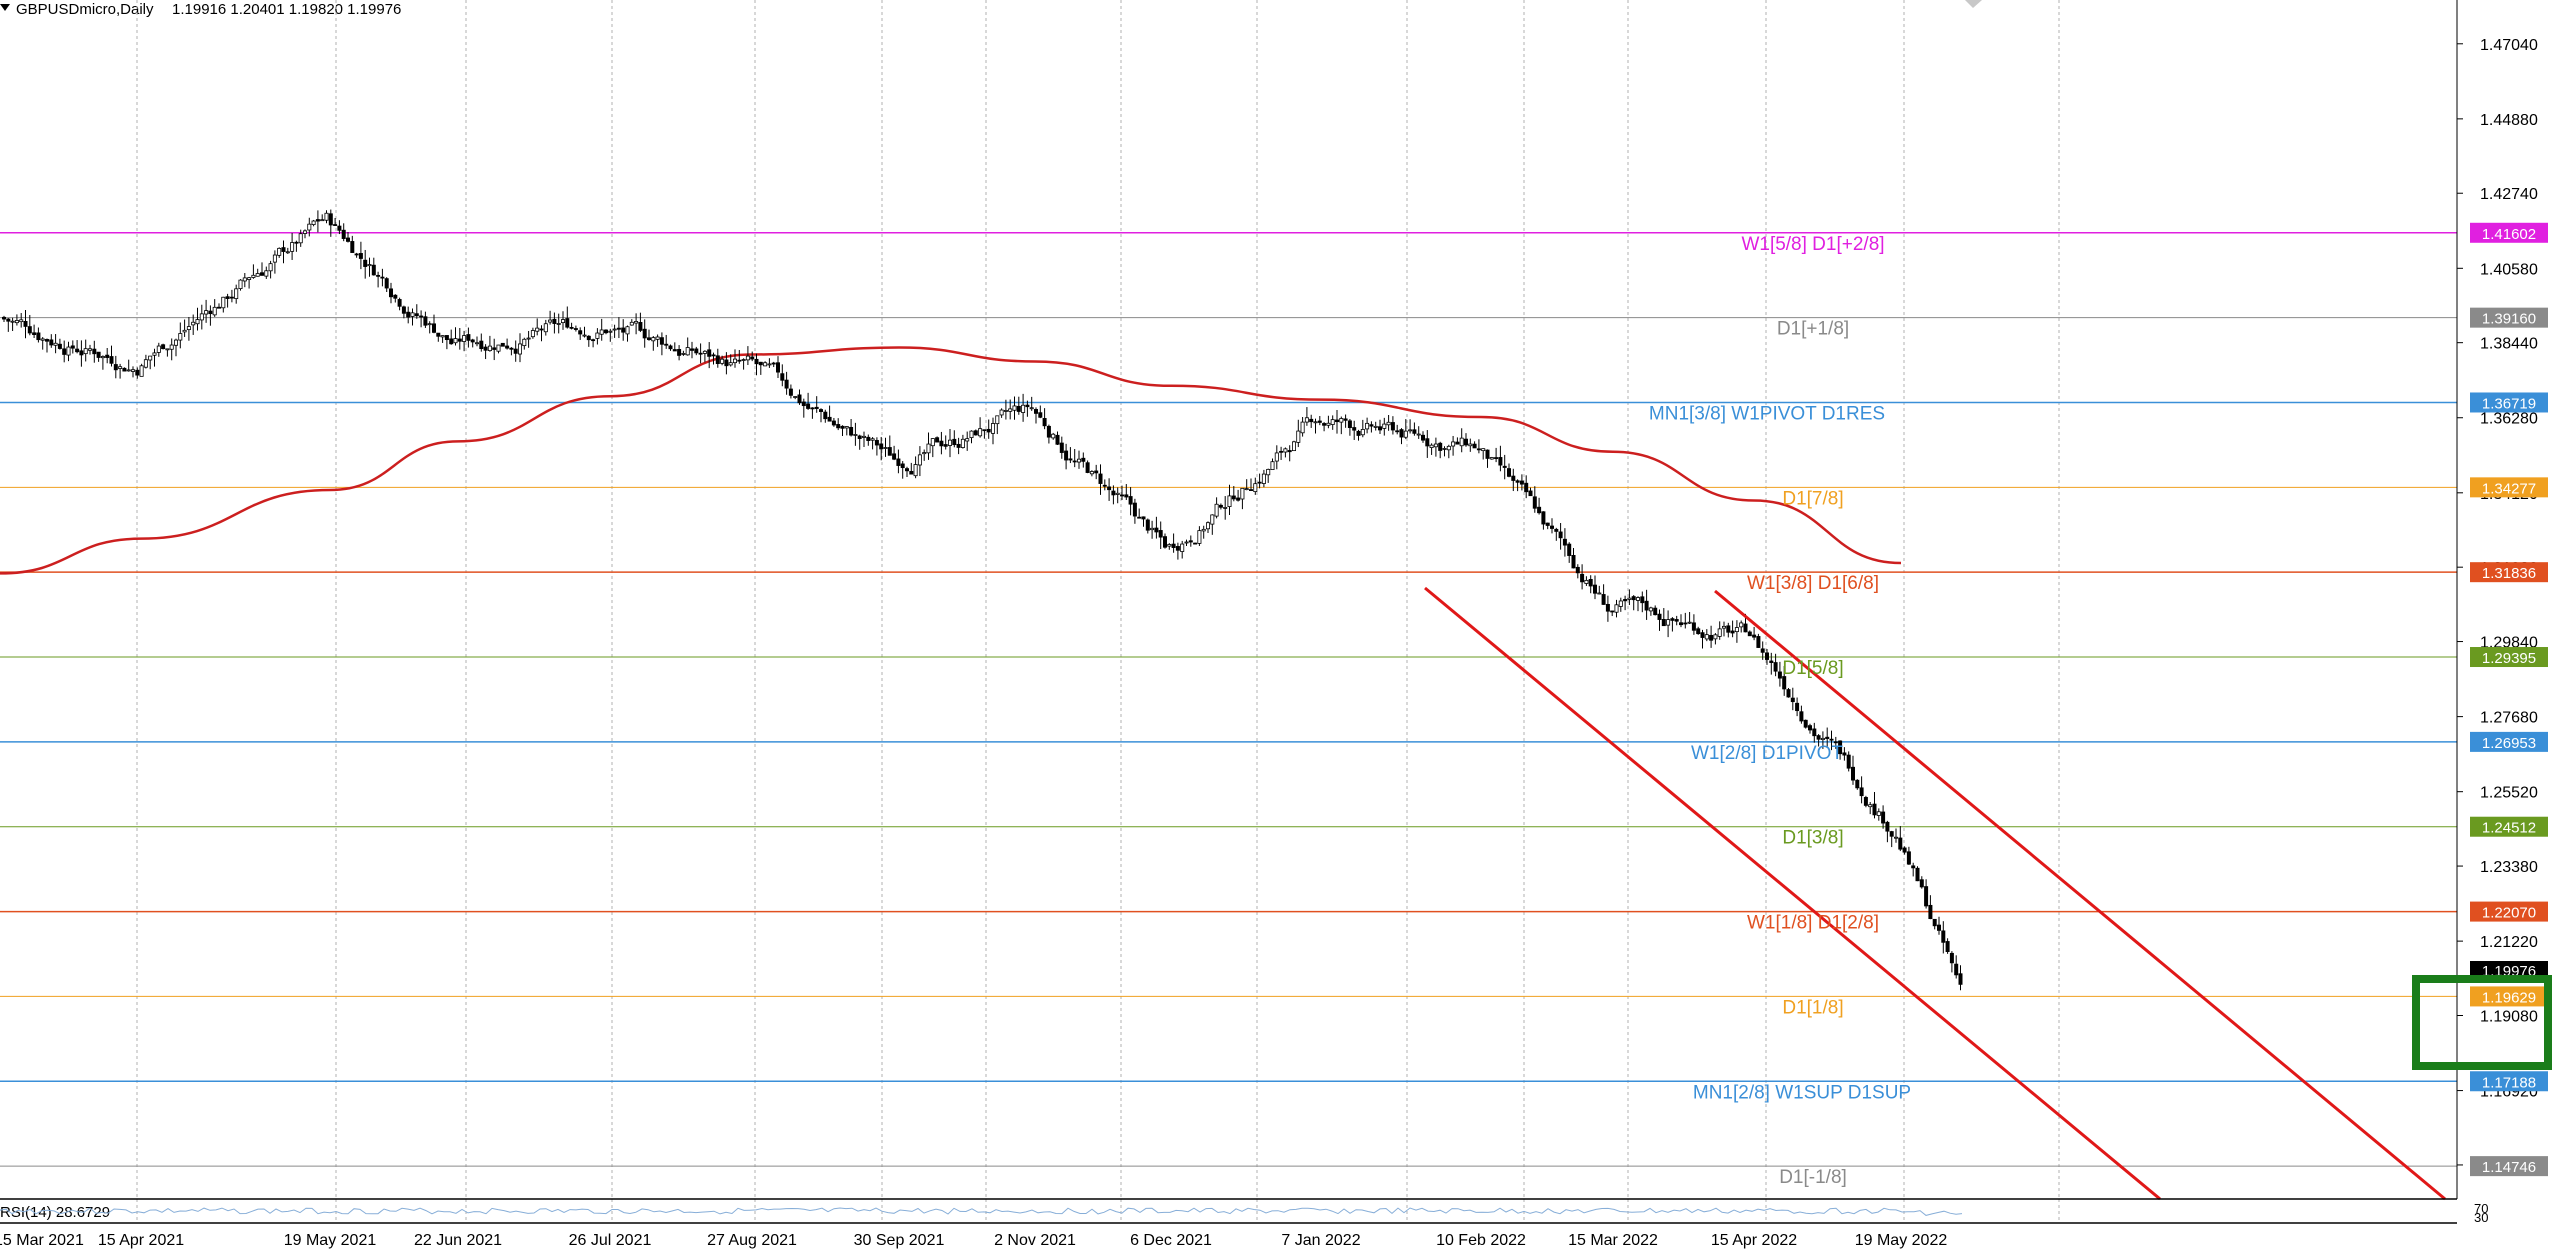 Image resolution: width=2560 pixels, height=1251 pixels. I want to click on level-price-tag-box, so click(2509, 911).